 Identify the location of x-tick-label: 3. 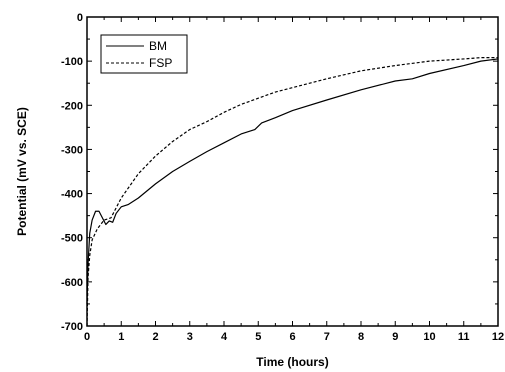
(190, 337).